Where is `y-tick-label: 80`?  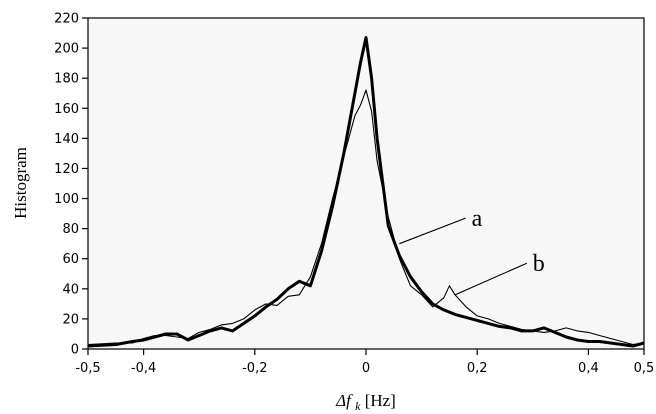
y-tick-label: 80 is located at coordinates (70, 229).